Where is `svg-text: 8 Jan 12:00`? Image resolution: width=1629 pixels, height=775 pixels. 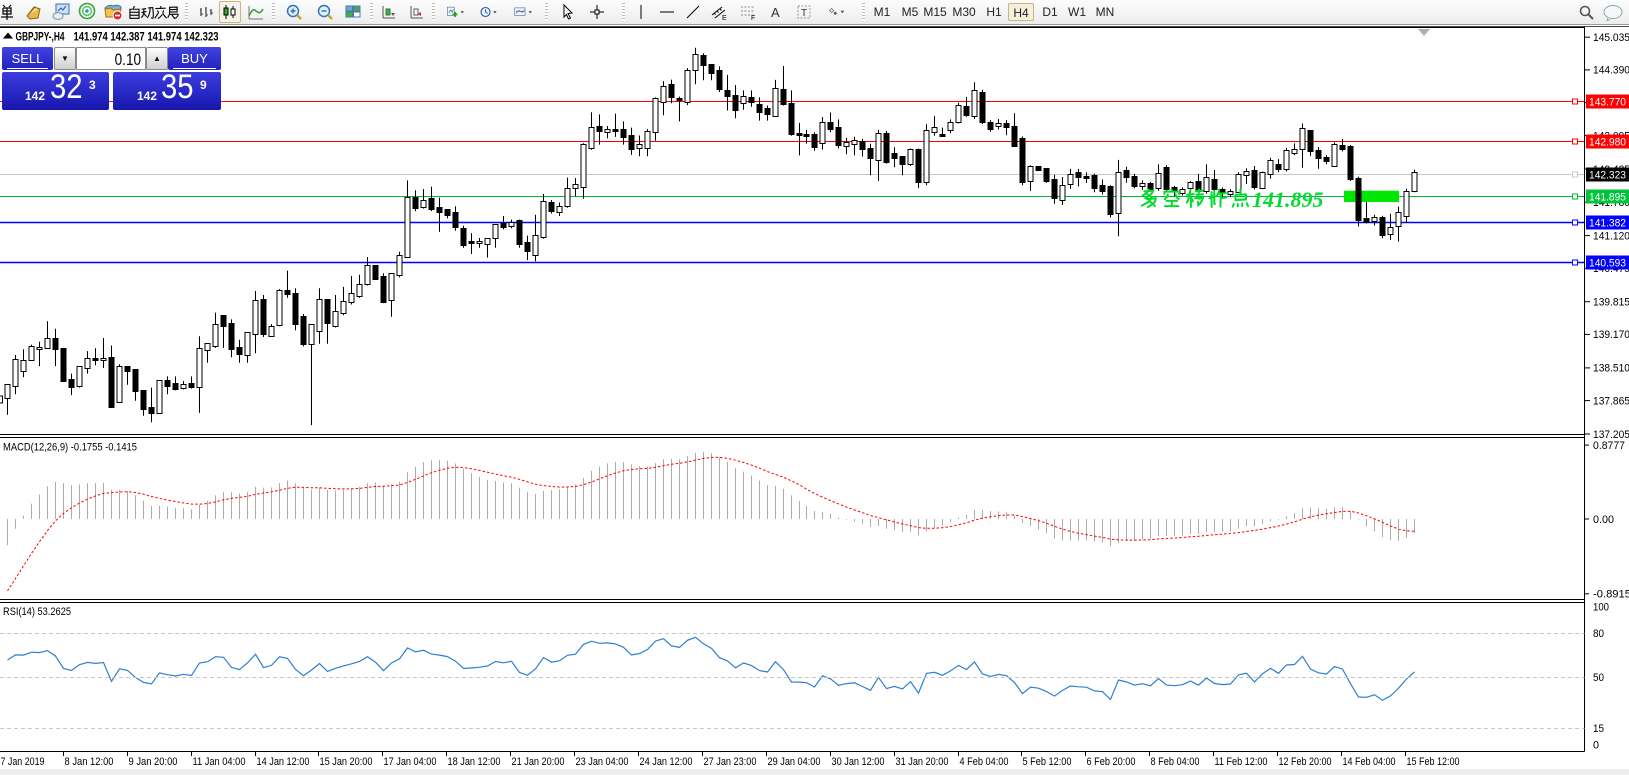
svg-text: 8 Jan 12:00 is located at coordinates (89, 762).